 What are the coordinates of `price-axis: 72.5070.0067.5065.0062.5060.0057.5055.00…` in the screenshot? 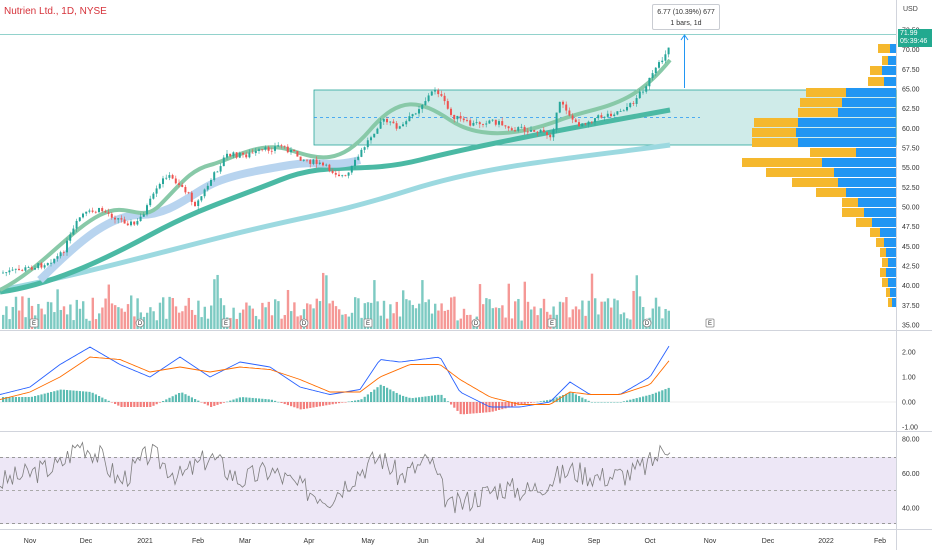 It's located at (911, 179).